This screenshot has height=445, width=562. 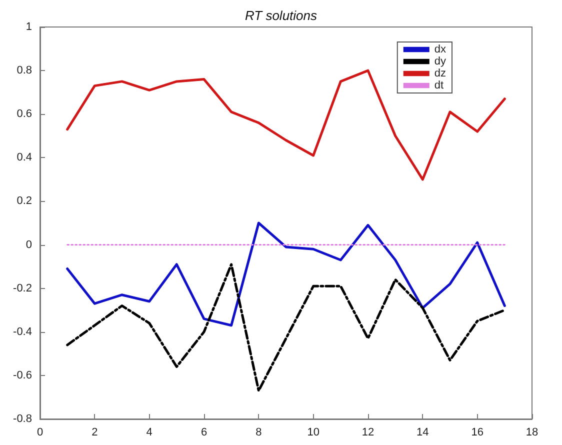 I want to click on y-tick-label: 0.4, so click(x=24, y=158).